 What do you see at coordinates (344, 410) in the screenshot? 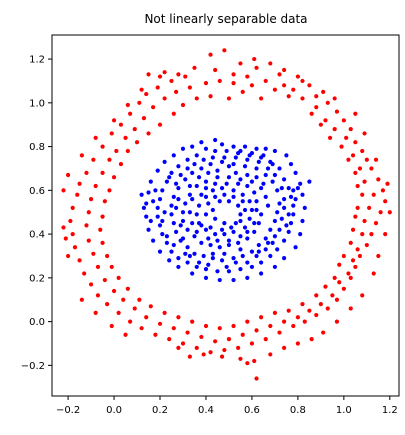
I see `x-tick-label: 1.0` at bounding box center [344, 410].